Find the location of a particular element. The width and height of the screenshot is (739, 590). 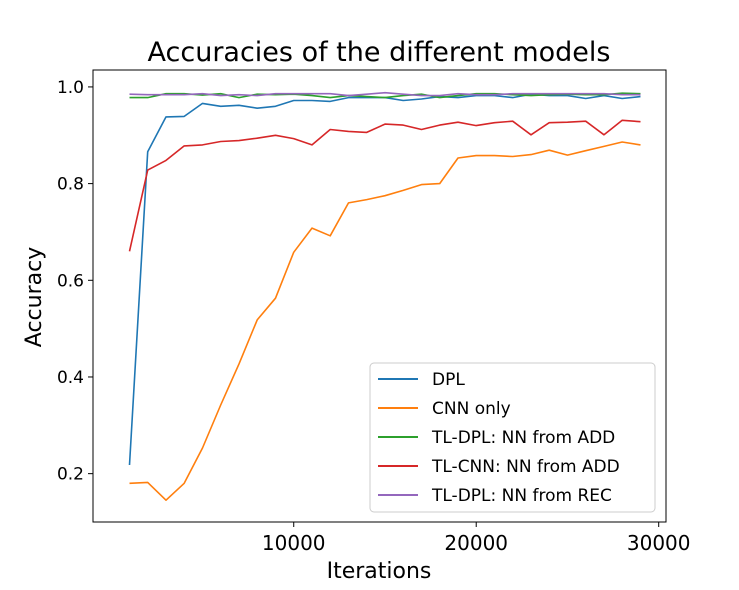

x-tick-label: 10000 is located at coordinates (294, 543).